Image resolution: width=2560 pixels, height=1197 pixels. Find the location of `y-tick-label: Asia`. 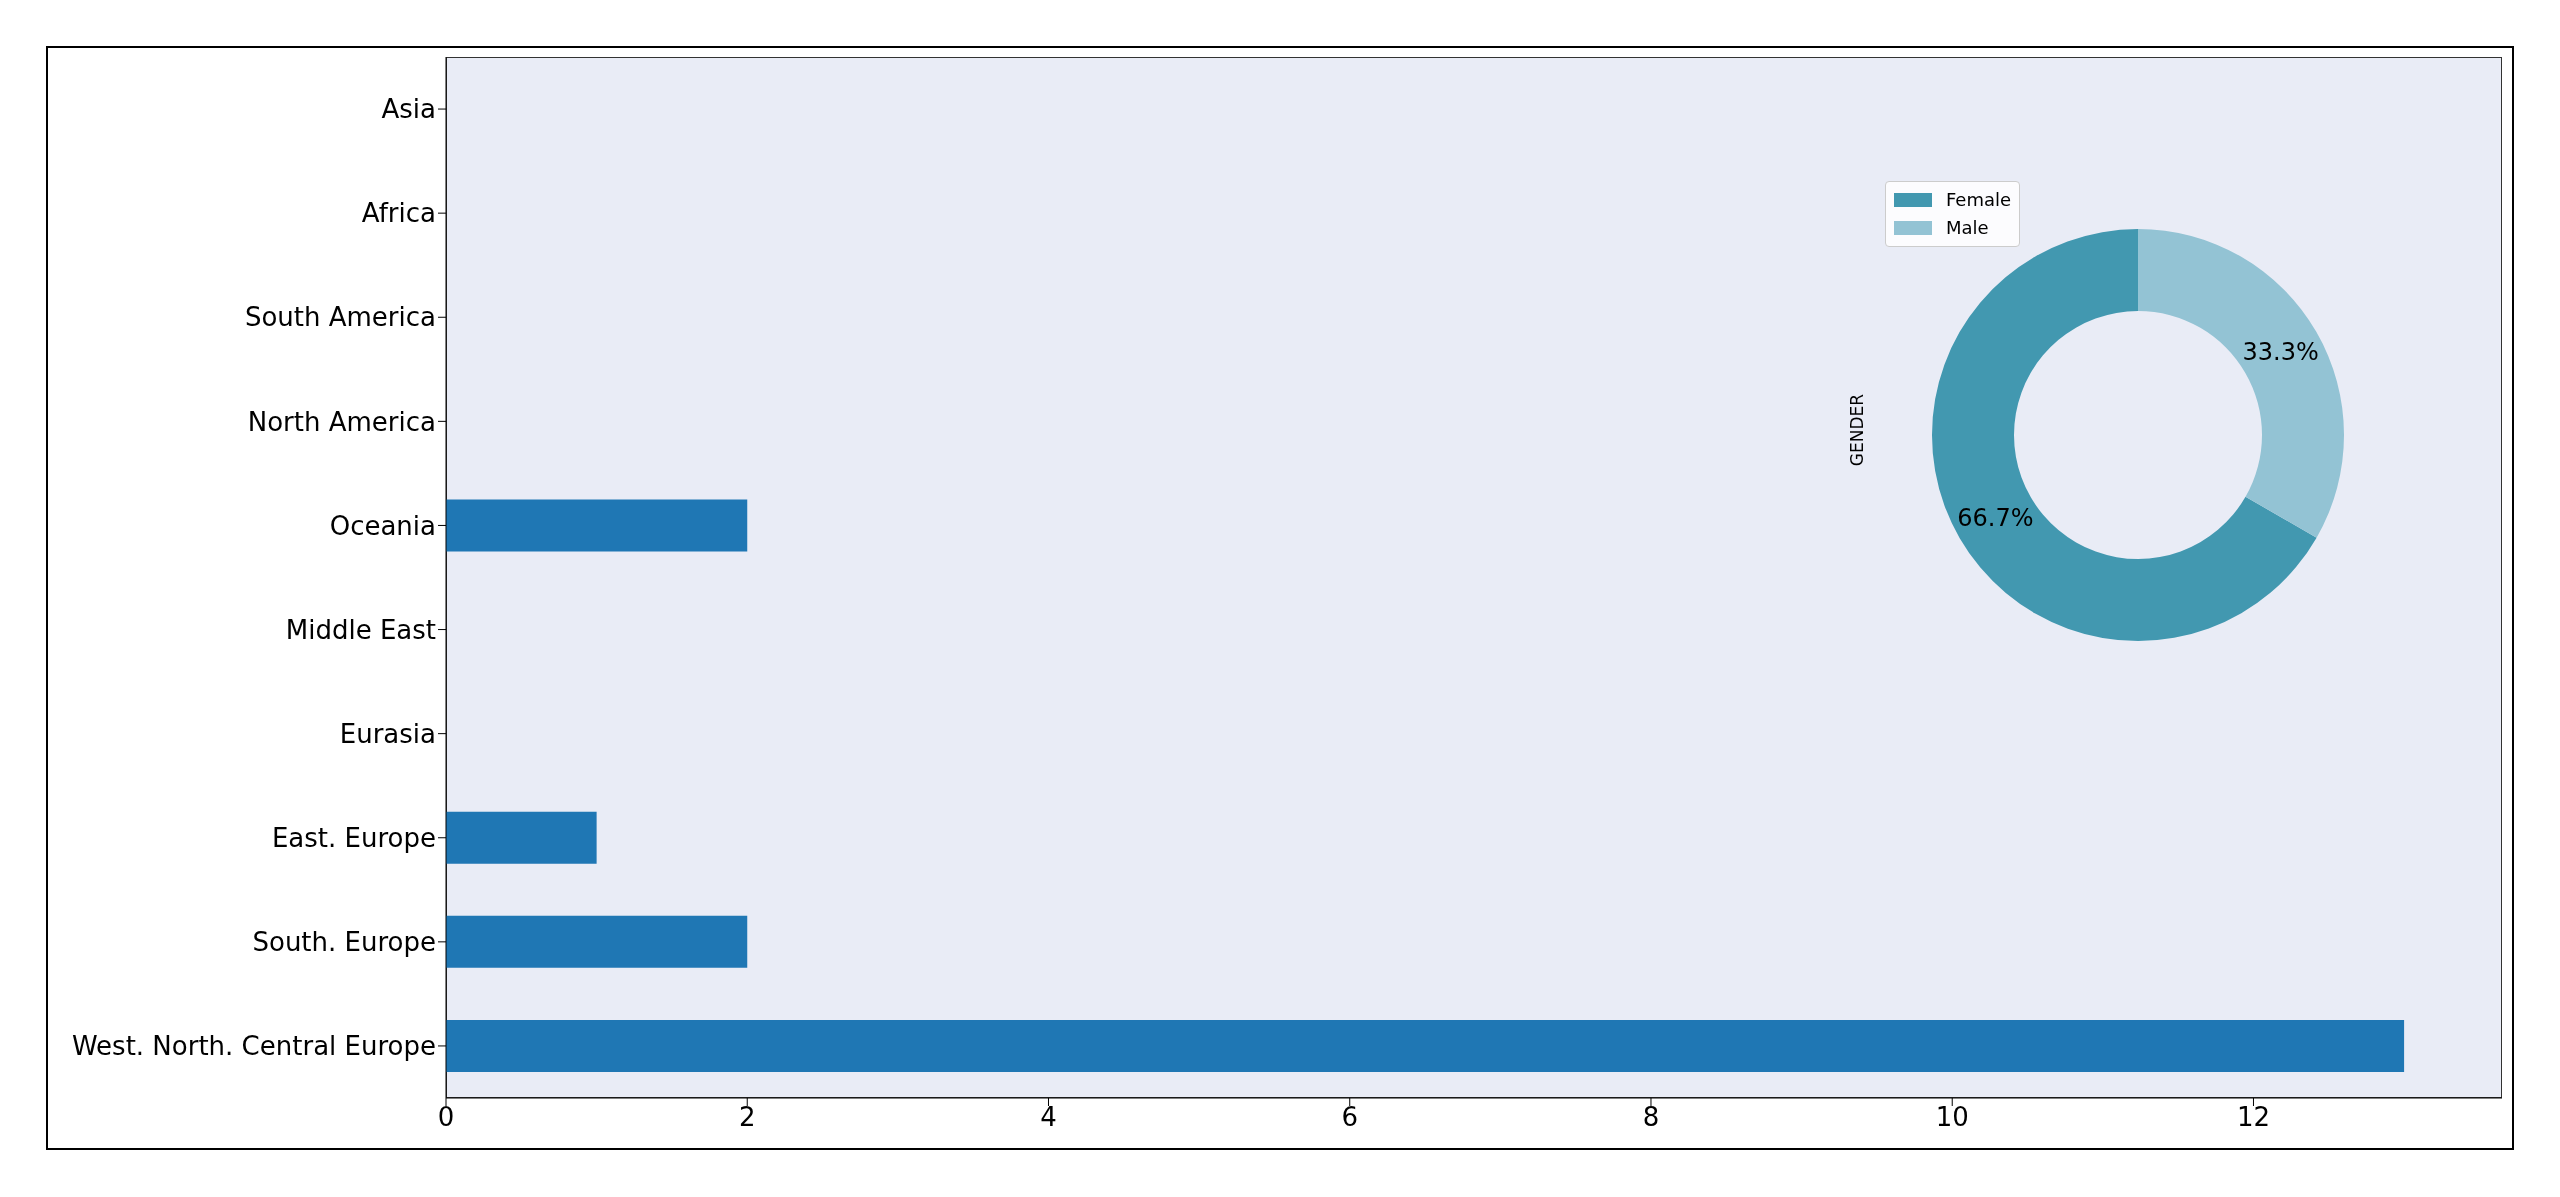

y-tick-label: Asia is located at coordinates (408, 109).